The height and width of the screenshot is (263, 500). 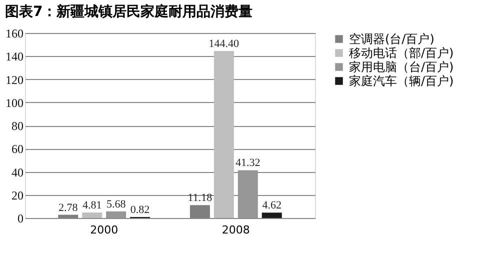 I want to click on y-tick-label: 40, so click(x=18, y=172).